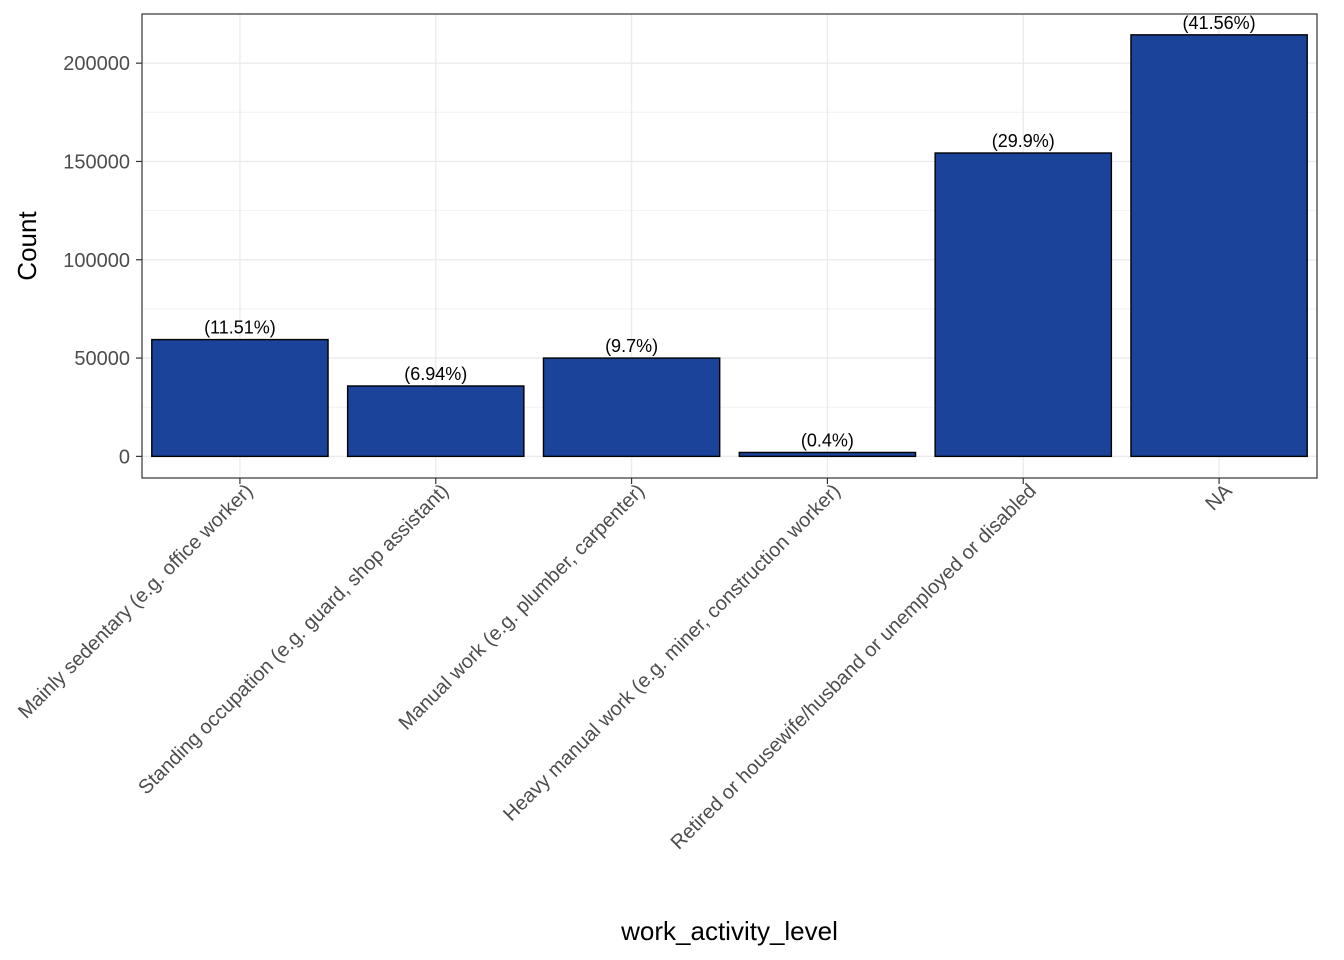 This screenshot has width=1344, height=960. Describe the element at coordinates (96, 162) in the screenshot. I see `y-tick-label: 150000` at that location.